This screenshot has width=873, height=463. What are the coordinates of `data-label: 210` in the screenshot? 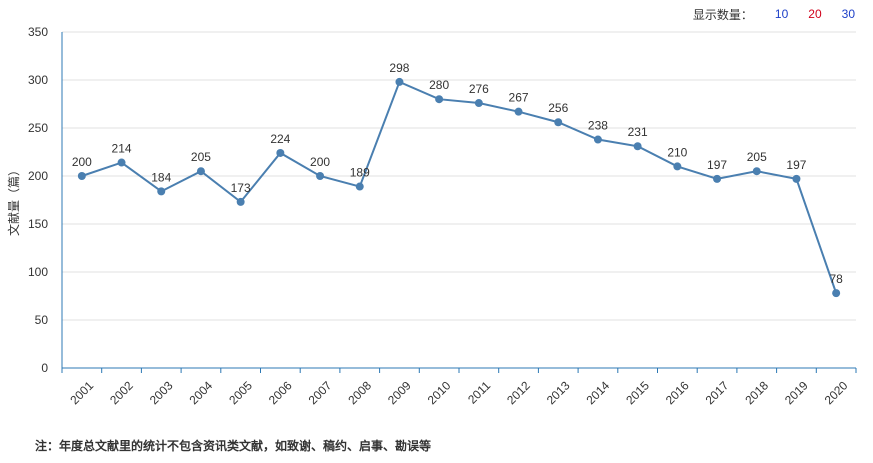 It's located at (677, 152).